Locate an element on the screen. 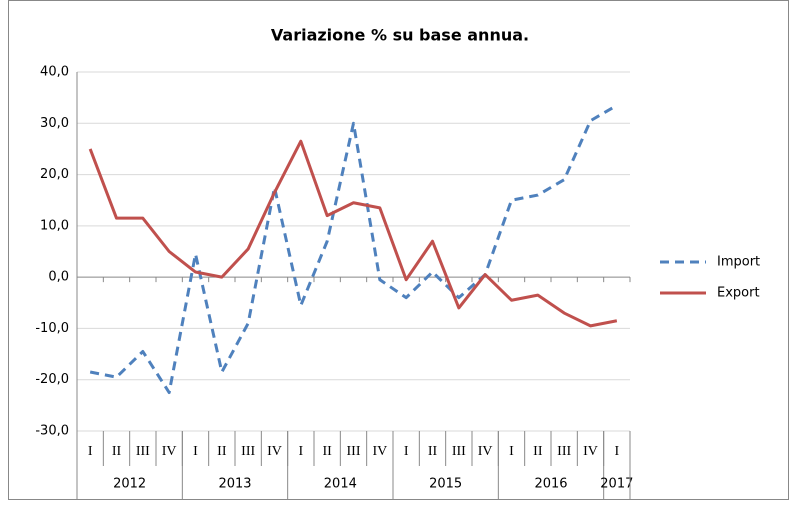 Image resolution: width=790 pixels, height=505 pixels. y-tick-label: 10,0 is located at coordinates (54, 225).